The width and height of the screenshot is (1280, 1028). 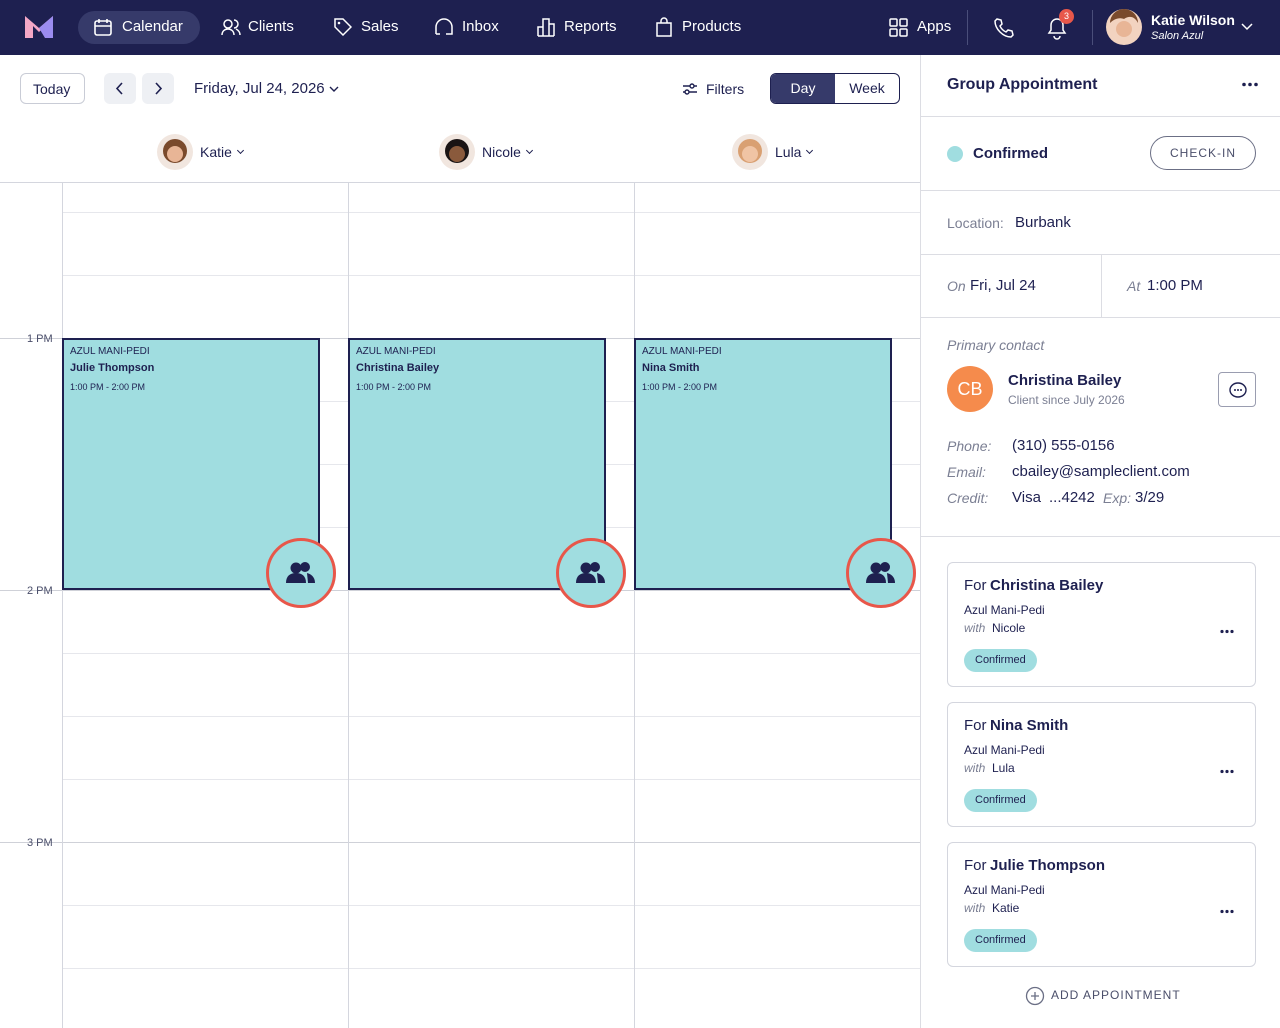 What do you see at coordinates (1000, 800) in the screenshot?
I see `card-status: Confirmed` at bounding box center [1000, 800].